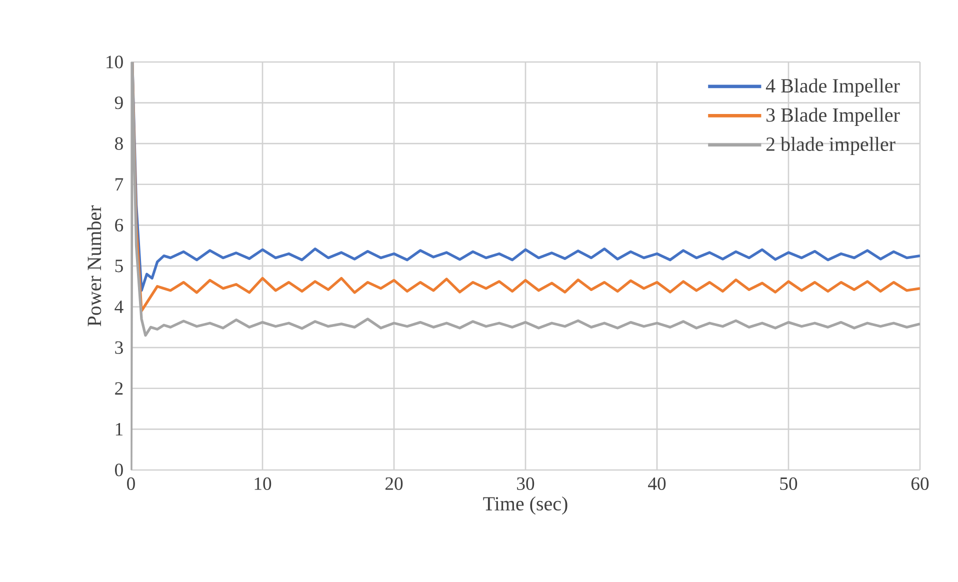 Image resolution: width=958 pixels, height=582 pixels. What do you see at coordinates (833, 117) in the screenshot?
I see `legend-label: 3 Blade Impeller` at bounding box center [833, 117].